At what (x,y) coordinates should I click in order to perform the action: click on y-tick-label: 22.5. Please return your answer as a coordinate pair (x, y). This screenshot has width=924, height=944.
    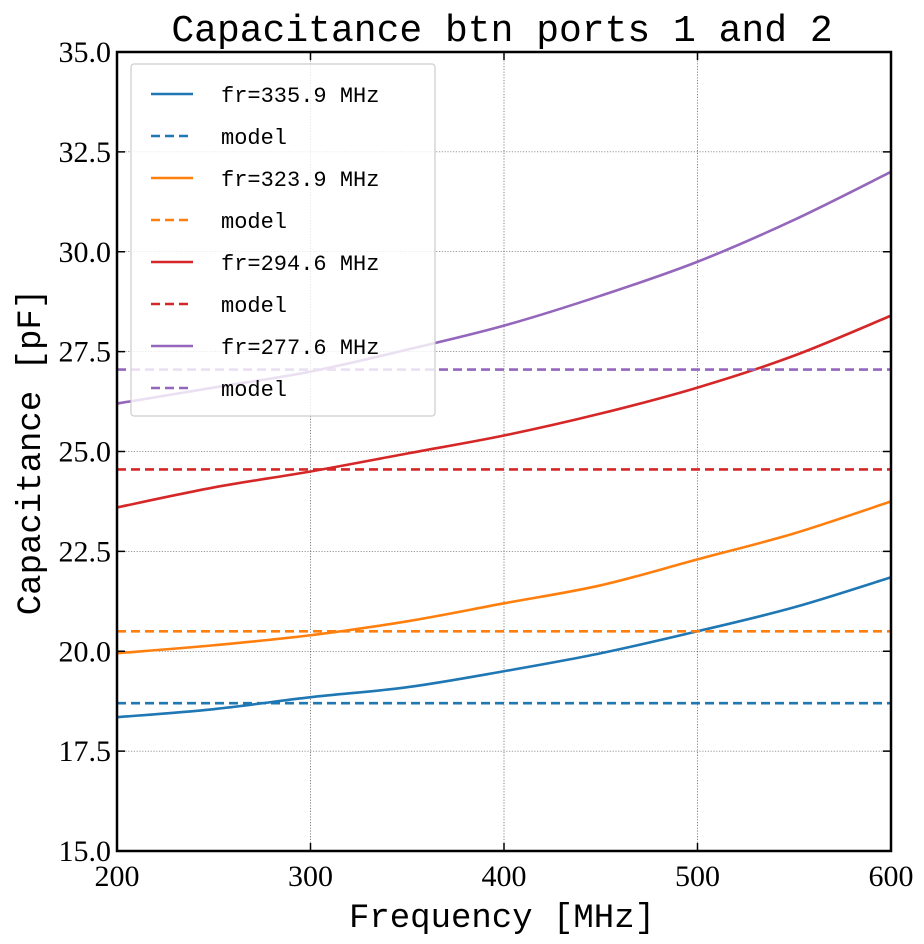
    Looking at the image, I should click on (85, 551).